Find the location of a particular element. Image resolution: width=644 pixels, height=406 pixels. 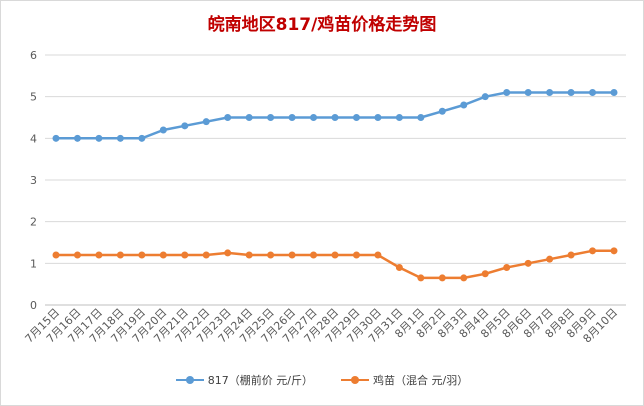

y-tick-label: 6 is located at coordinates (33, 55).